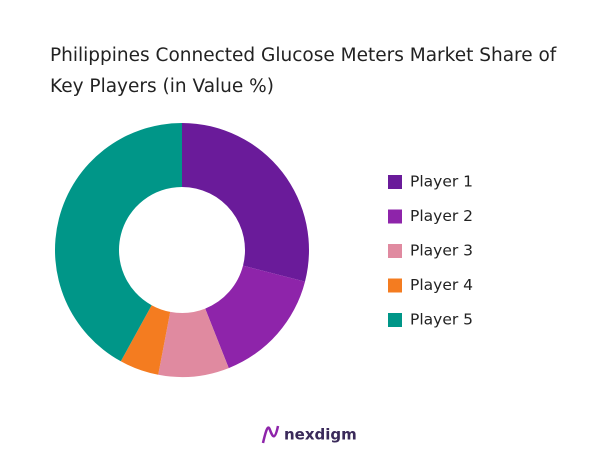  I want to click on legend-label: Player 1, so click(441, 182).